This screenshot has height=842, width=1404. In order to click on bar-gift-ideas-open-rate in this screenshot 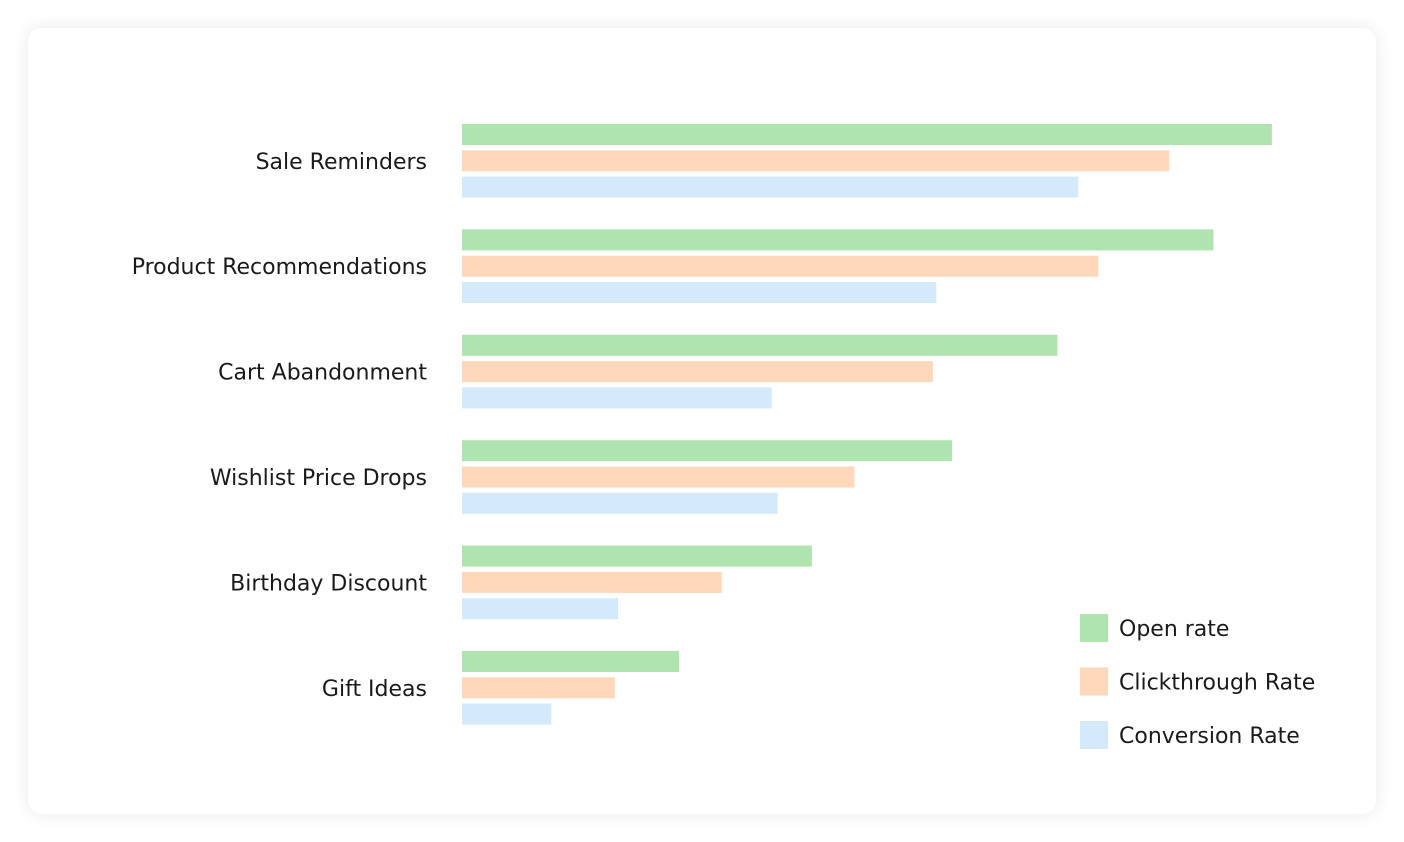, I will do `click(571, 661)`.